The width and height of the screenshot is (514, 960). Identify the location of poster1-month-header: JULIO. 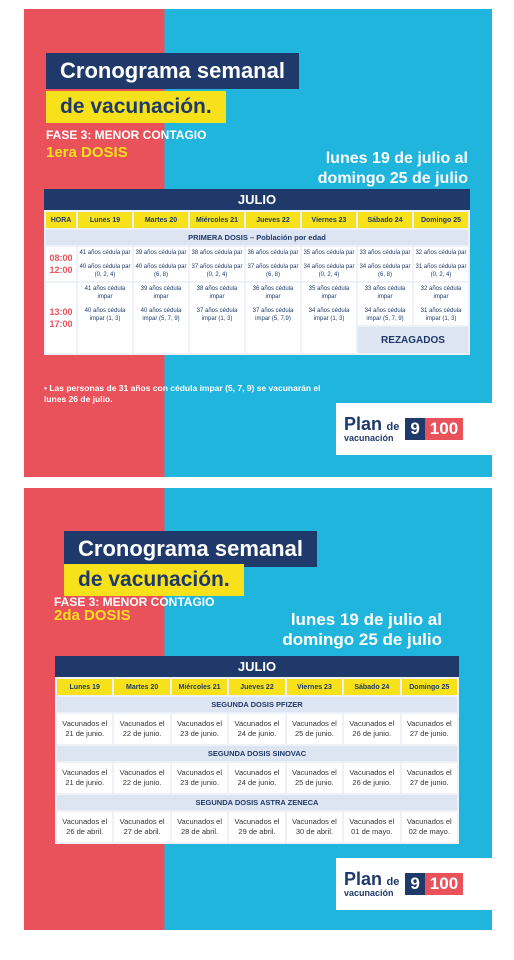
(257, 199).